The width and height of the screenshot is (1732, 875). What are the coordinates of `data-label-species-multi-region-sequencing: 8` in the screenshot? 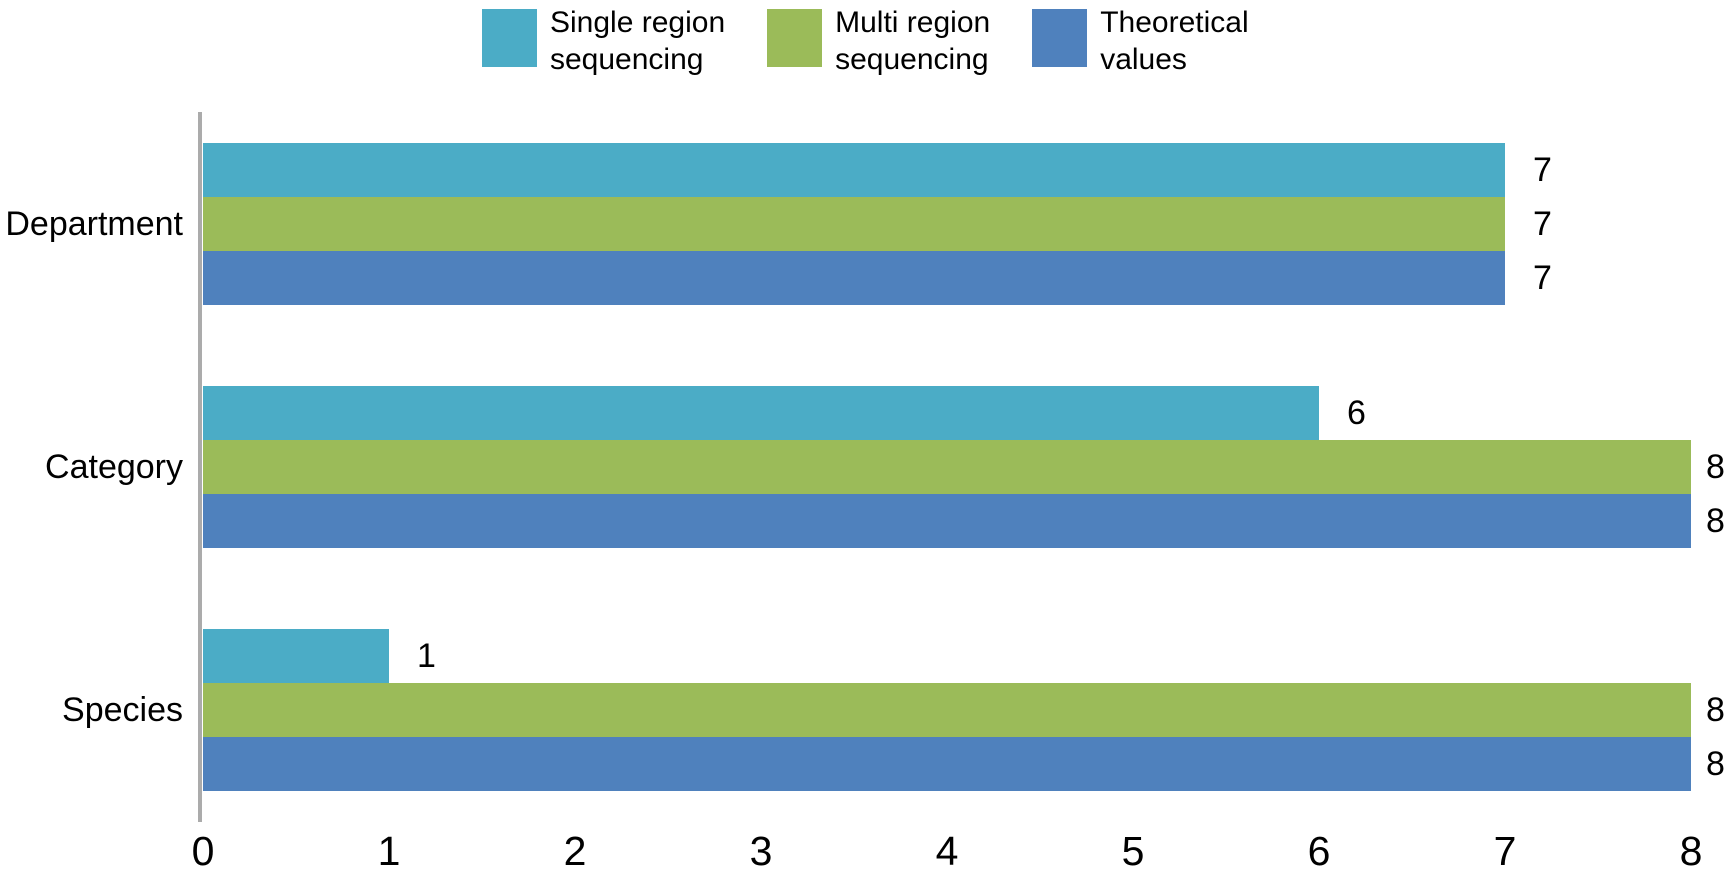 It's located at (1715, 710).